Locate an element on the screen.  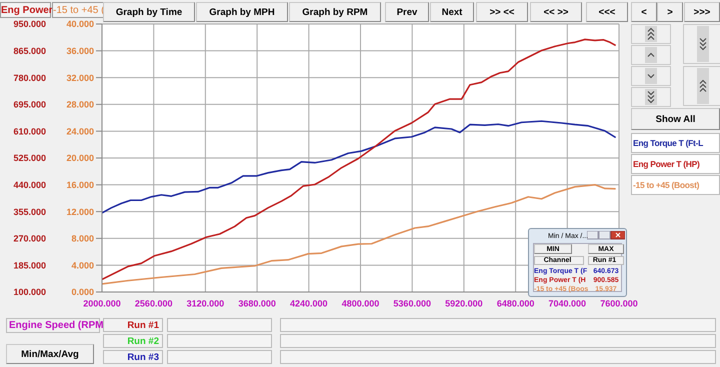
y-tick-label: 780.000 is located at coordinates (29, 77).